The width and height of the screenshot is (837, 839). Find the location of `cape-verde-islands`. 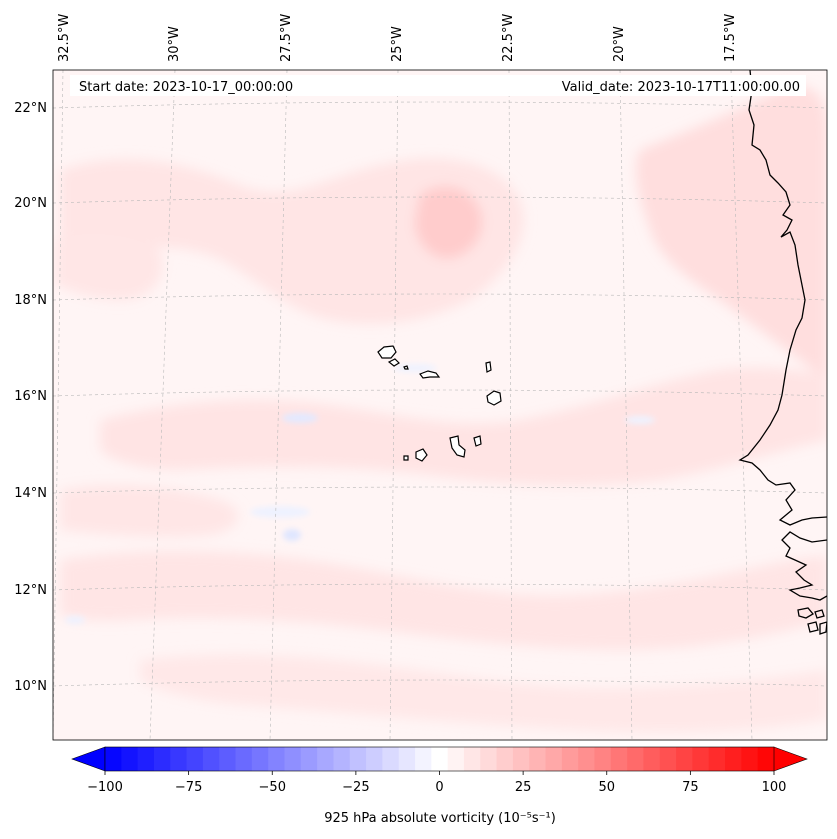

cape-verde-islands is located at coordinates (439, 403).